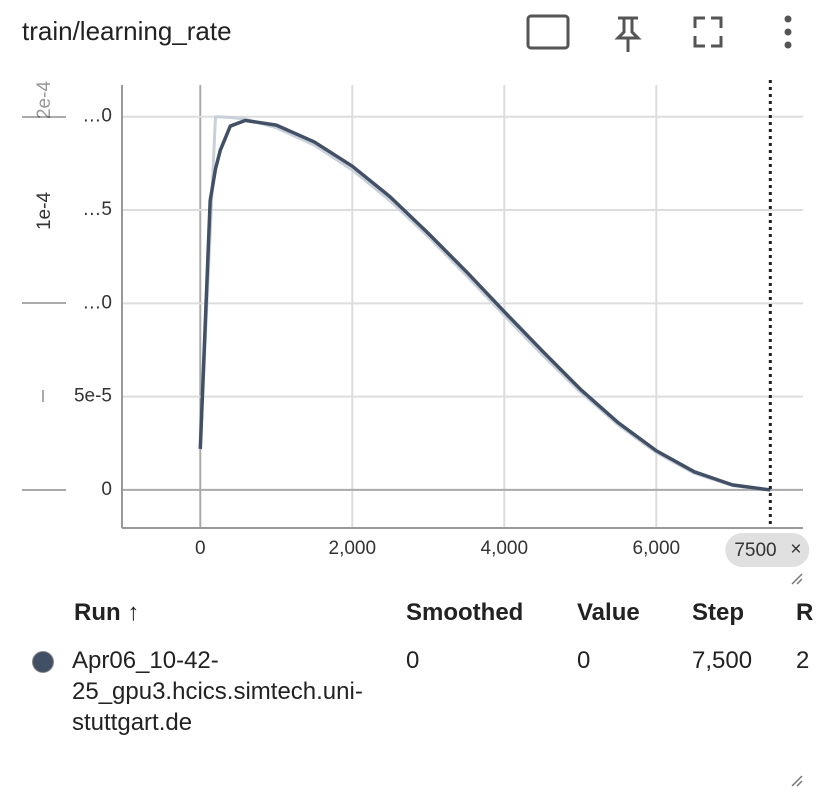  Describe the element at coordinates (803, 660) in the screenshot. I see `relative-value: 2` at that location.